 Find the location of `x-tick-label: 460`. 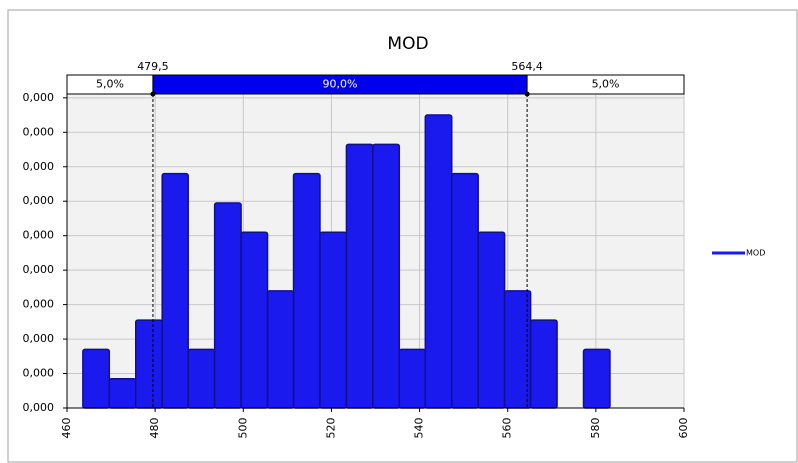

x-tick-label: 460 is located at coordinates (66, 428).